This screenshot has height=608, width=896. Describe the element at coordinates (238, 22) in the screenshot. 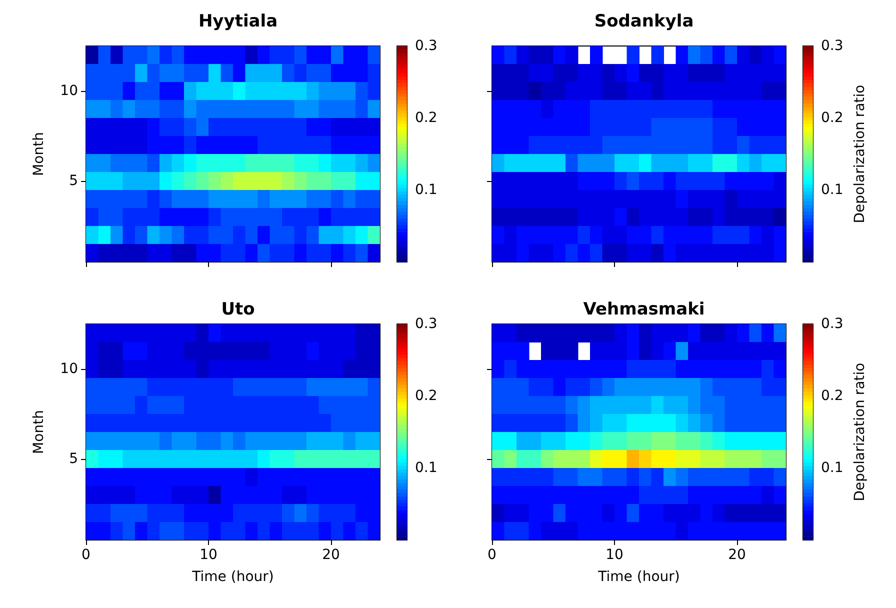

I see `chart-title: Hyytiala` at that location.